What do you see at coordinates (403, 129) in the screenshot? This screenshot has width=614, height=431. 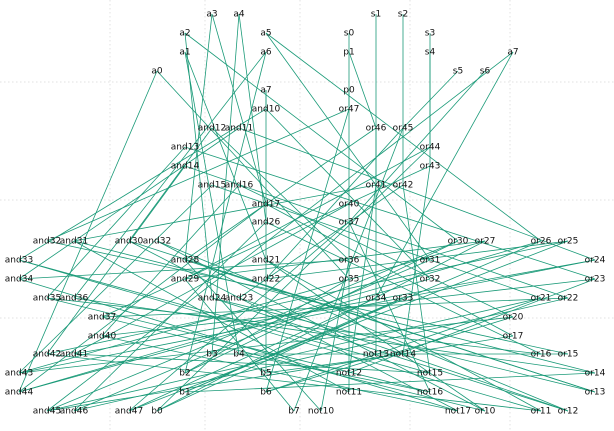 I see `node-or45: or45` at bounding box center [403, 129].